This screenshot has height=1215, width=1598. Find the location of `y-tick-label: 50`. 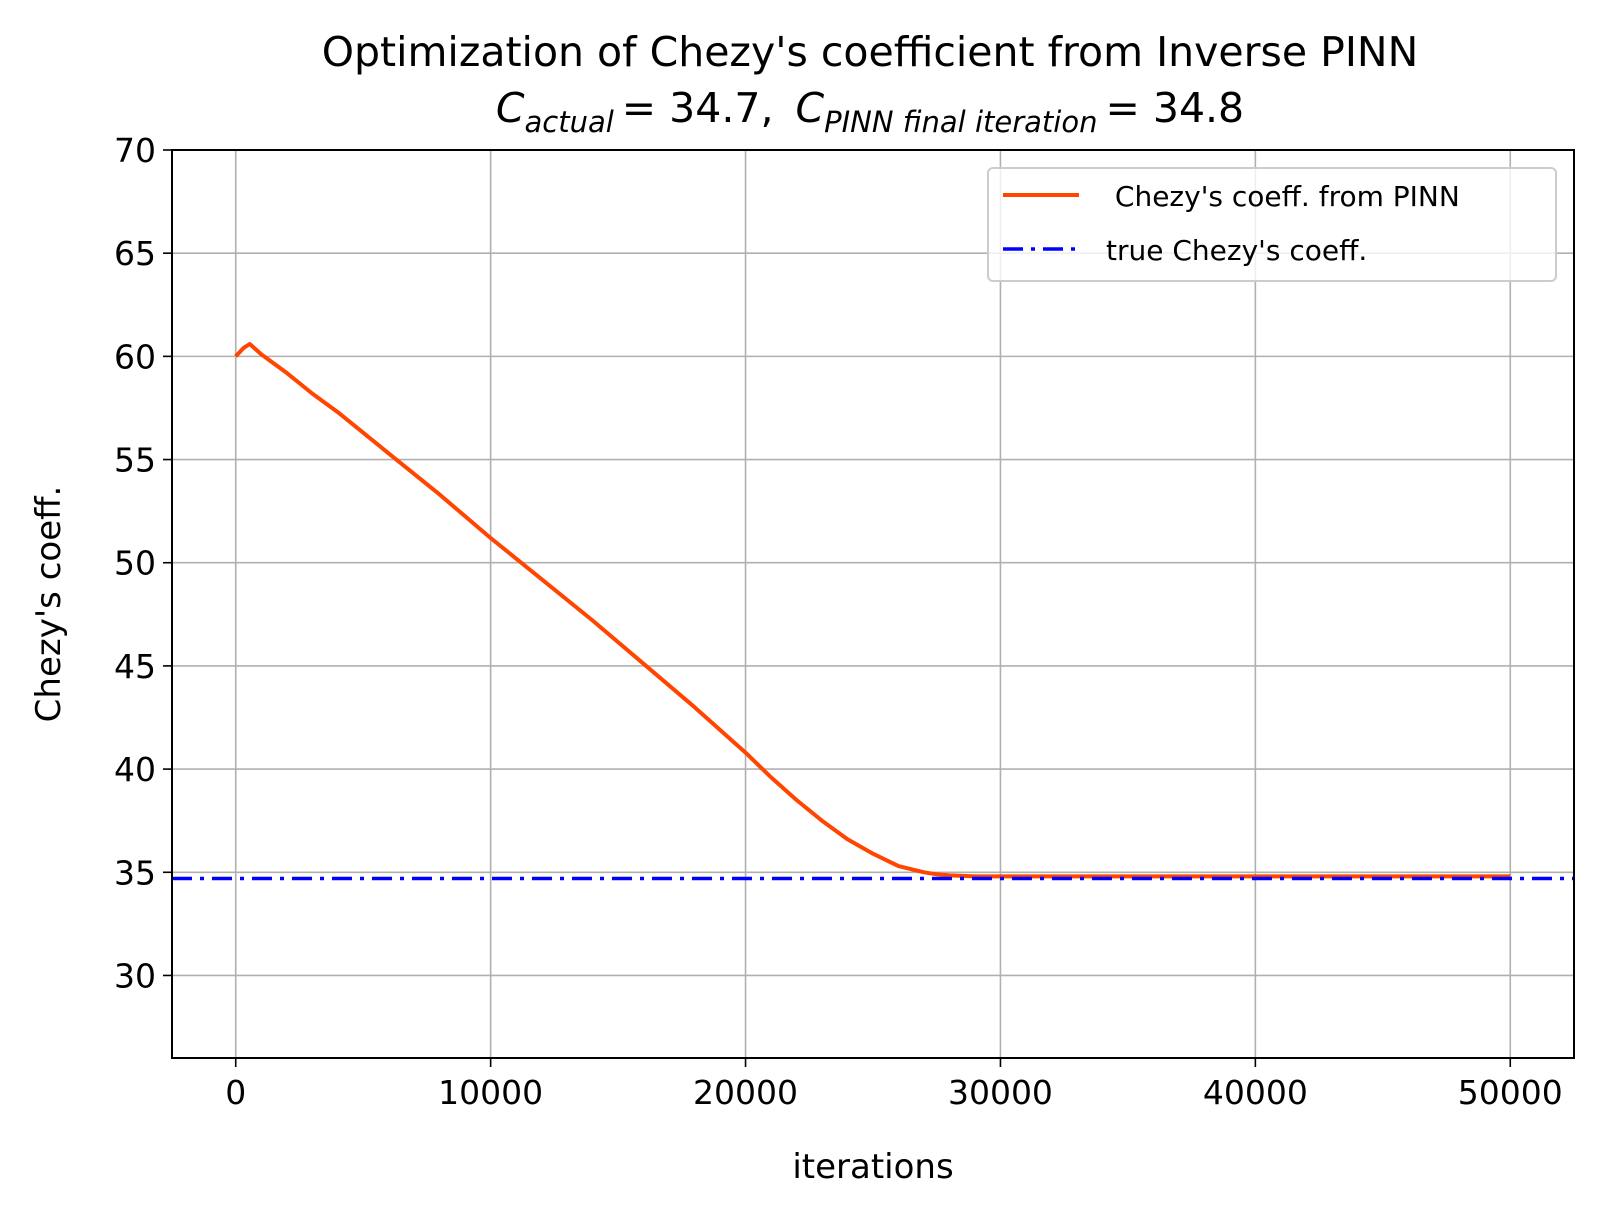

y-tick-label: 50 is located at coordinates (135, 563).